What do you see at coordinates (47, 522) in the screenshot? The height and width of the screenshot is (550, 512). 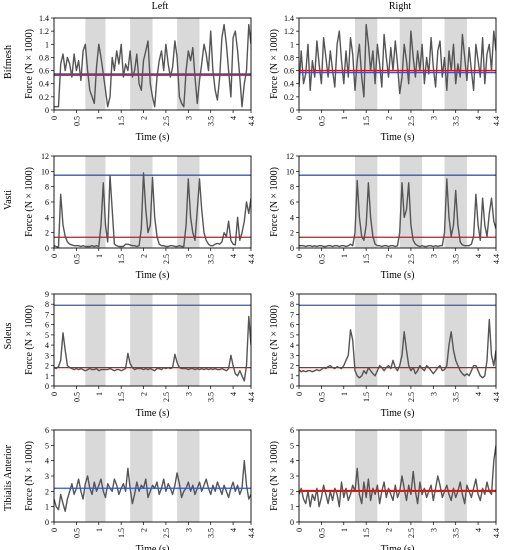 I see `panel-tibialis-anterior-left-ytick-label: 0` at bounding box center [47, 522].